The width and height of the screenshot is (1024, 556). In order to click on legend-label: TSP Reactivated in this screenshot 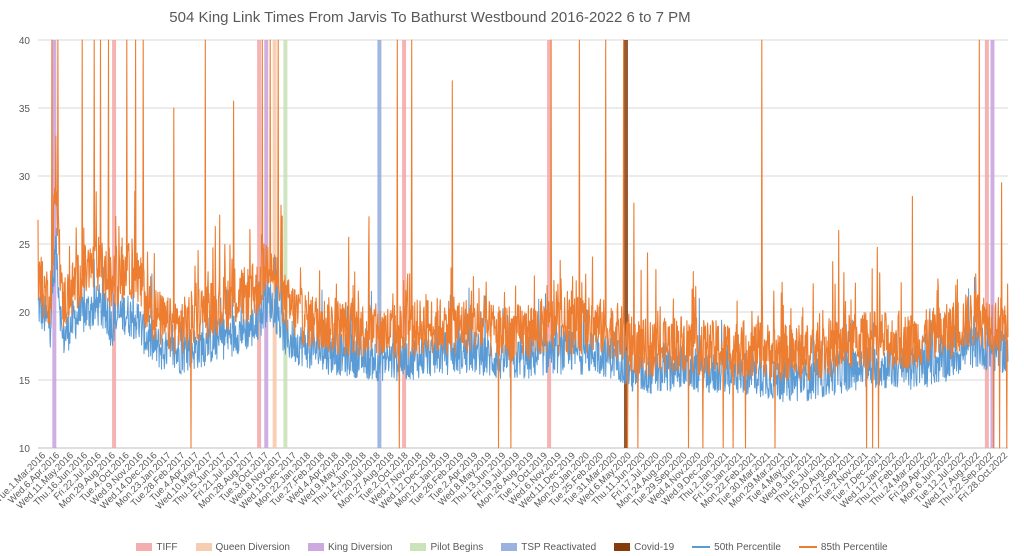, I will do `click(559, 547)`.